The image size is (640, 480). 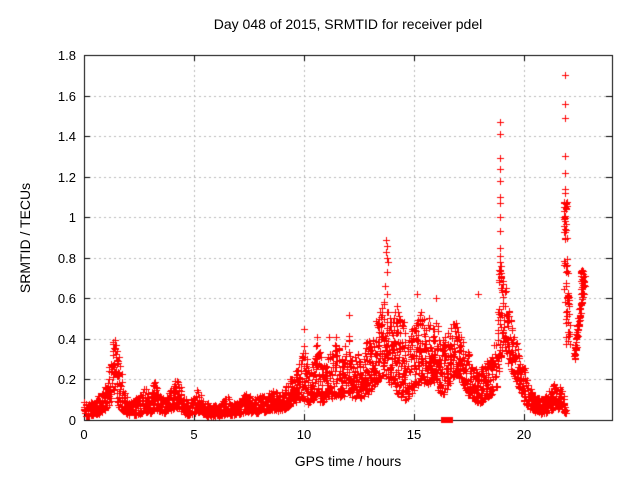 What do you see at coordinates (66, 298) in the screenshot?
I see `y-tick-label: 0.6` at bounding box center [66, 298].